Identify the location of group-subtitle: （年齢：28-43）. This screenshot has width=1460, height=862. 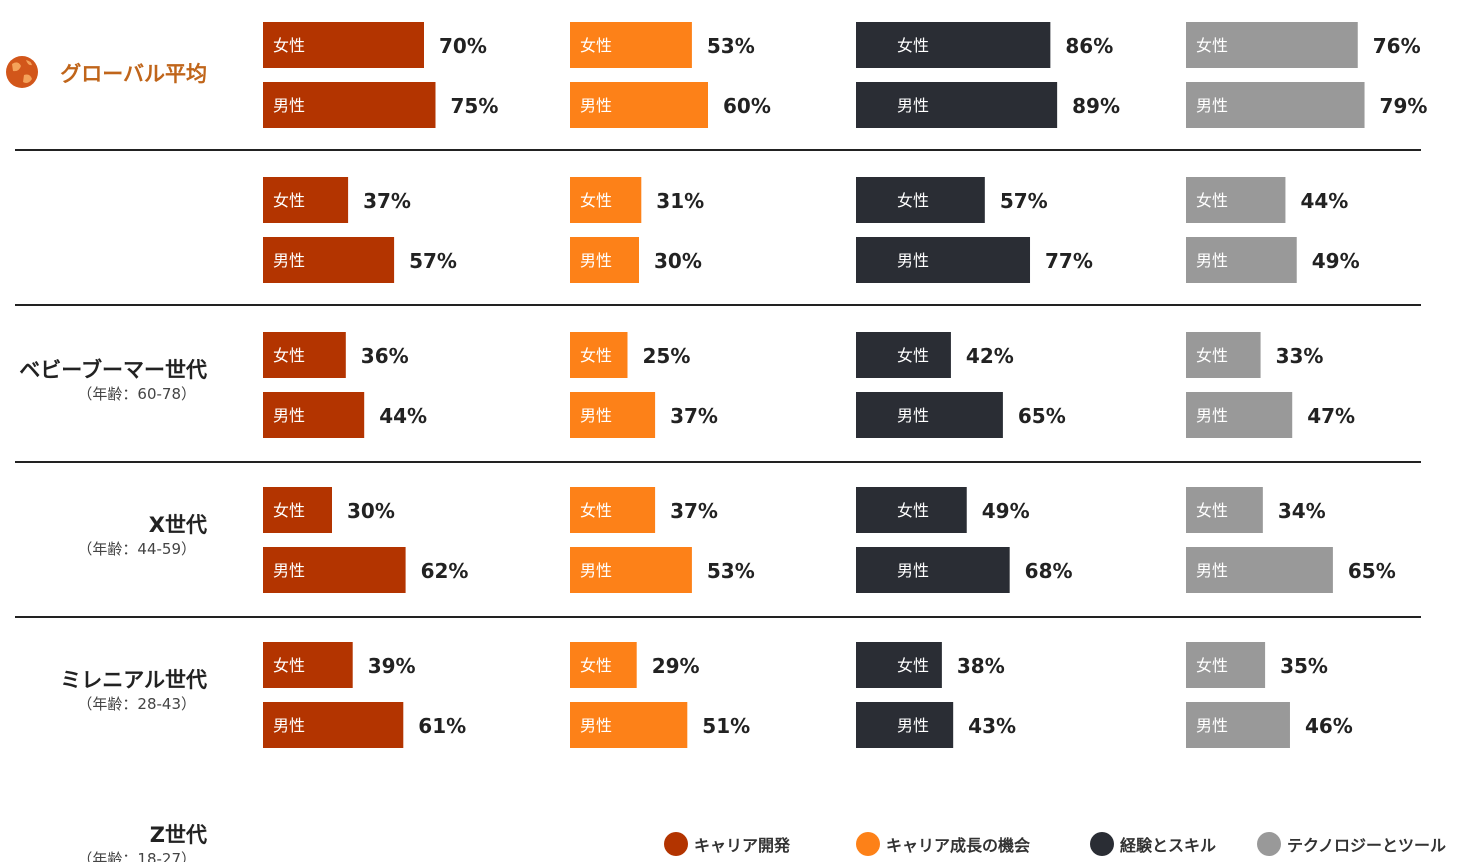
(136, 704).